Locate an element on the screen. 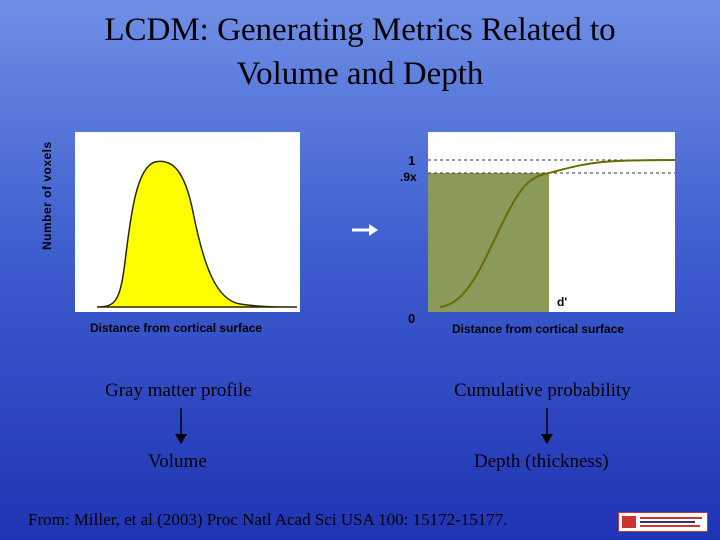 This screenshot has width=720, height=540. gray-matter-profile-chart is located at coordinates (187, 222).